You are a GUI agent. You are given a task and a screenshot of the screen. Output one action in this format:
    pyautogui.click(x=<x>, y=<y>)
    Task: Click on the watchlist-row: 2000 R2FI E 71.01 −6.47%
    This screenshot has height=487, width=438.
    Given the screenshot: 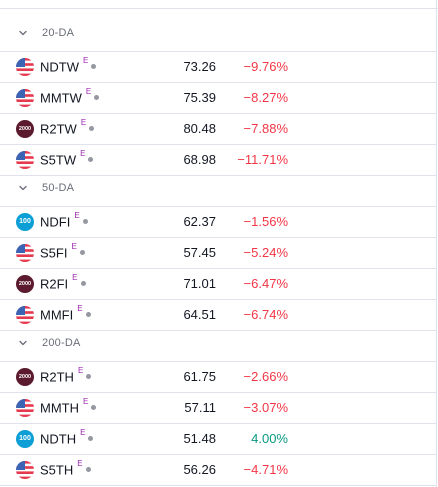 What is the action you would take?
    pyautogui.click(x=218, y=284)
    